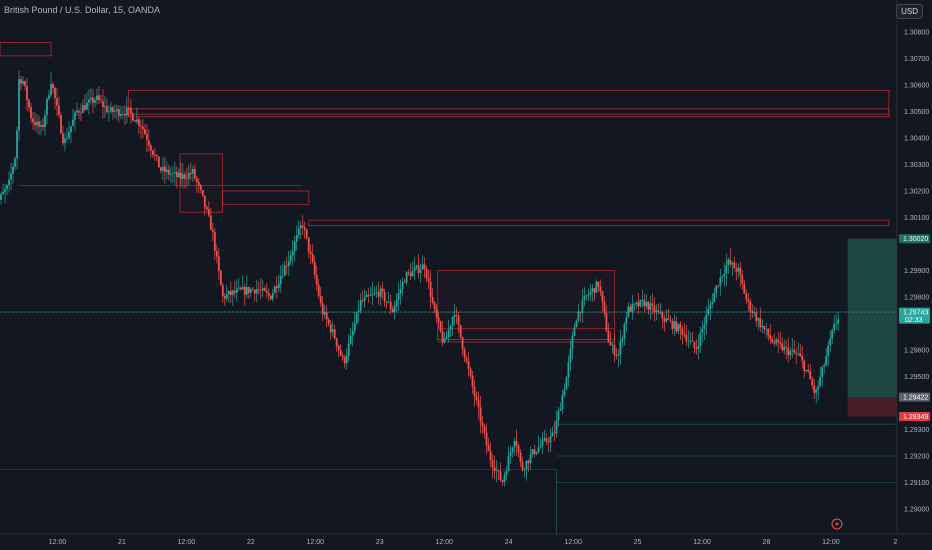 The width and height of the screenshot is (932, 550). What do you see at coordinates (916, 298) in the screenshot?
I see `price-tick-label: 1.29800` at bounding box center [916, 298].